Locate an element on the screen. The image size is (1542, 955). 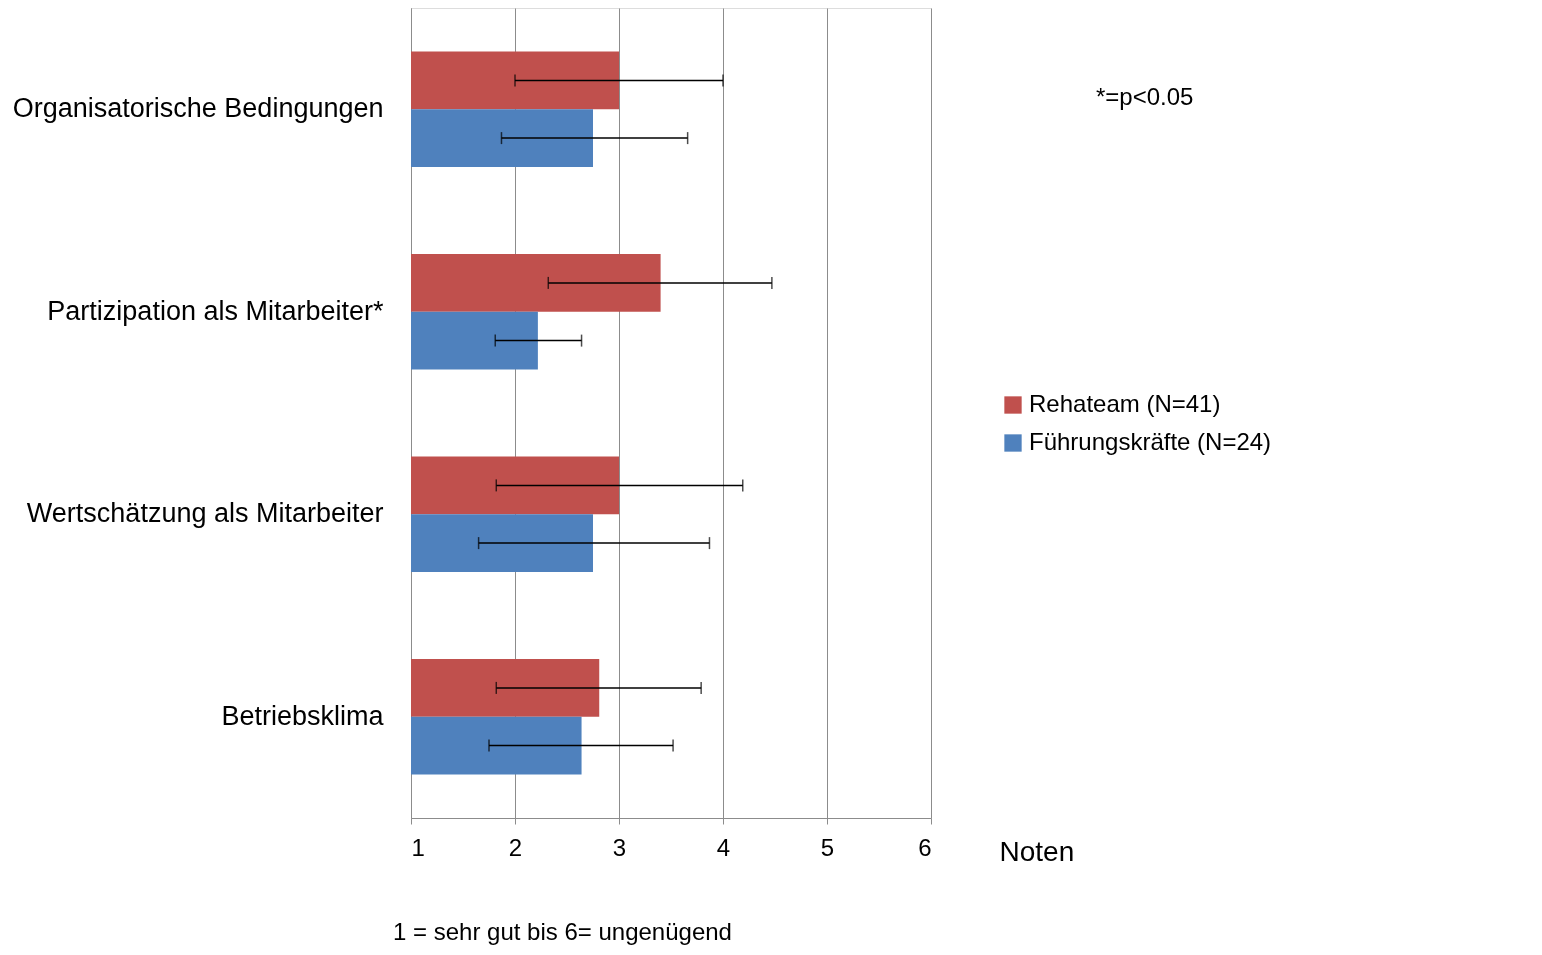
x-tick-label: 6 is located at coordinates (925, 847).